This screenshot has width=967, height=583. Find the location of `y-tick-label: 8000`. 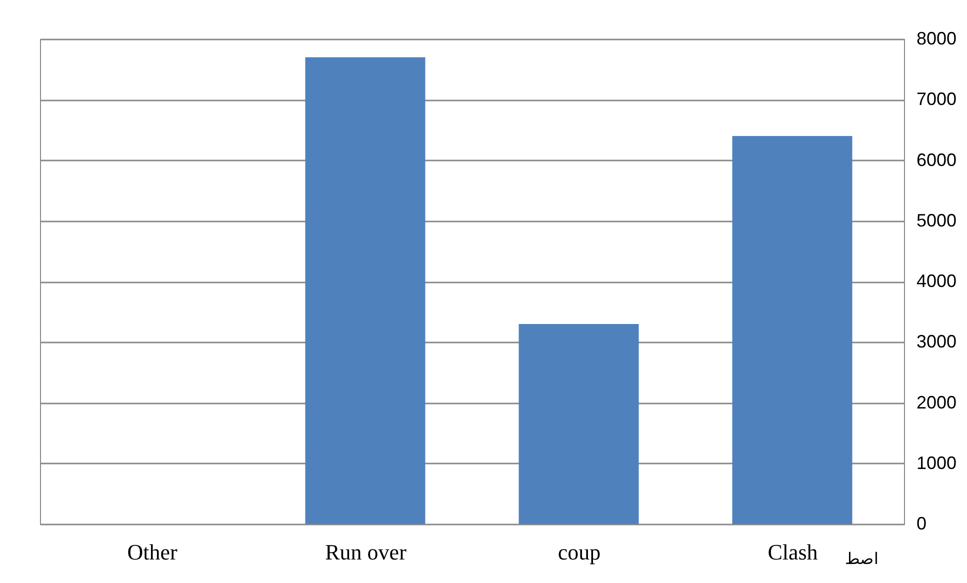

y-tick-label: 8000 is located at coordinates (936, 38).